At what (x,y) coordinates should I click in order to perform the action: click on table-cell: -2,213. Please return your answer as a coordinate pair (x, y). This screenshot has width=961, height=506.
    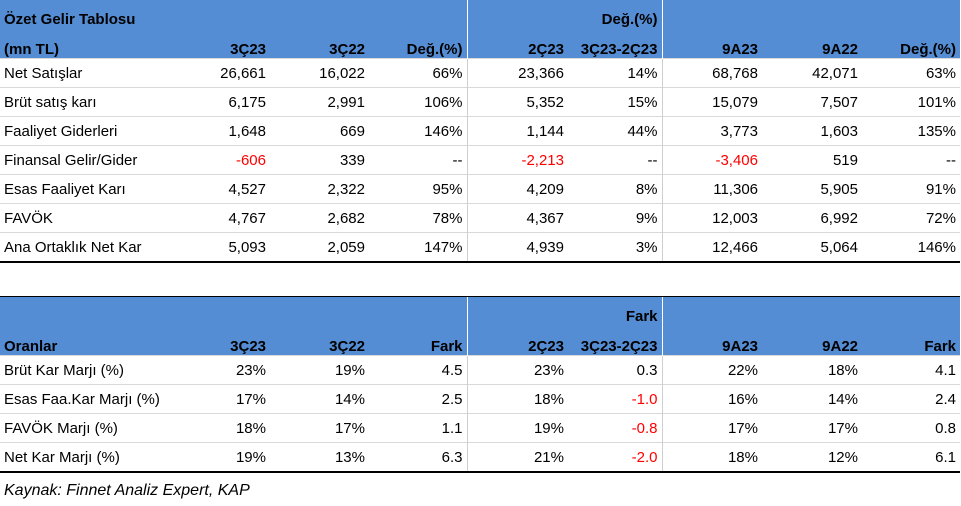
    Looking at the image, I should click on (517, 160).